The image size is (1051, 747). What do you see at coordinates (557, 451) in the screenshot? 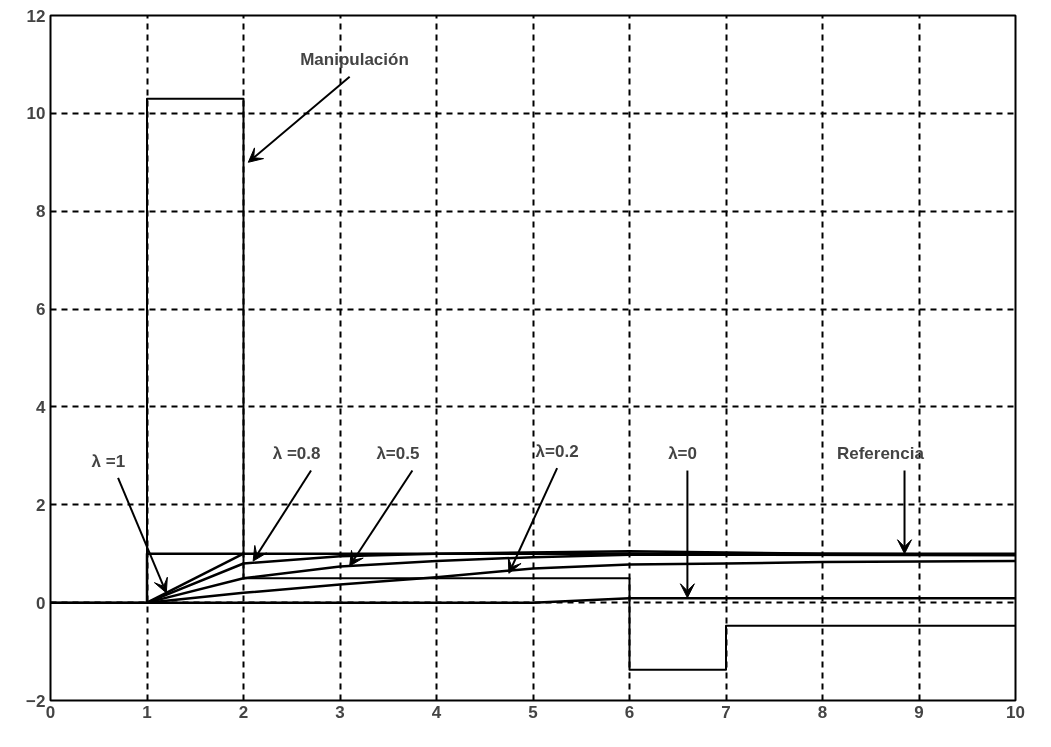
I see `annotation: λ=0.2` at bounding box center [557, 451].